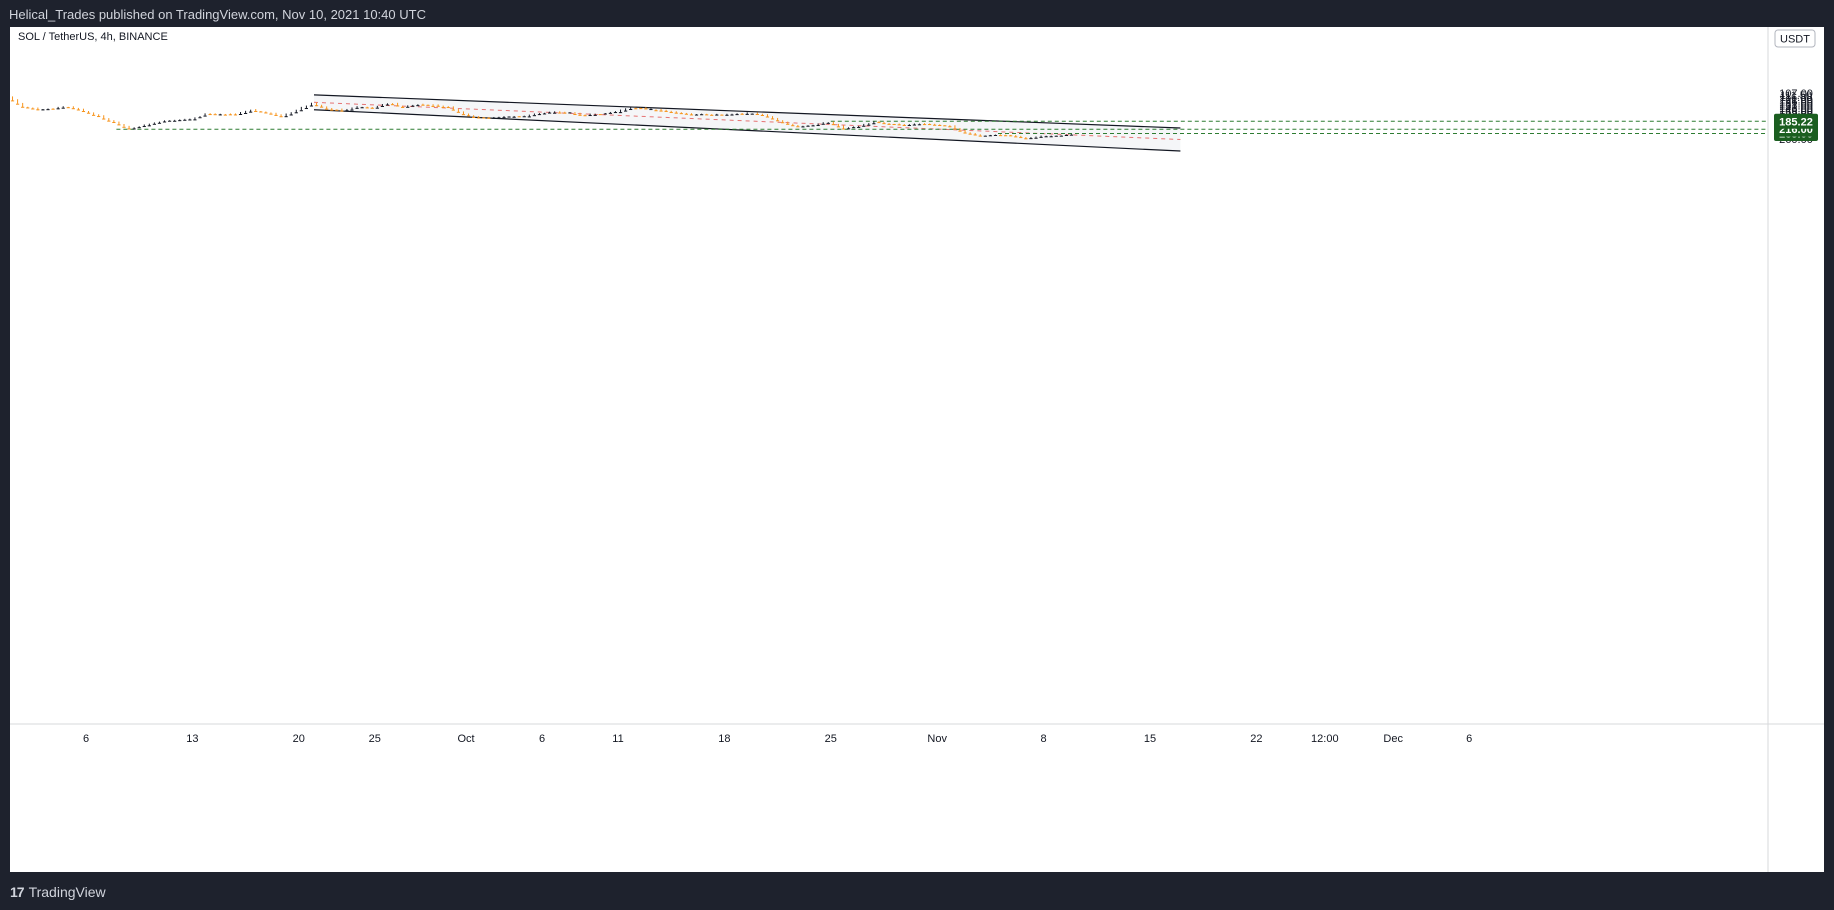 This screenshot has width=1834, height=910. Describe the element at coordinates (917, 891) in the screenshot. I see `footer-bar: 17 TradingView` at that location.